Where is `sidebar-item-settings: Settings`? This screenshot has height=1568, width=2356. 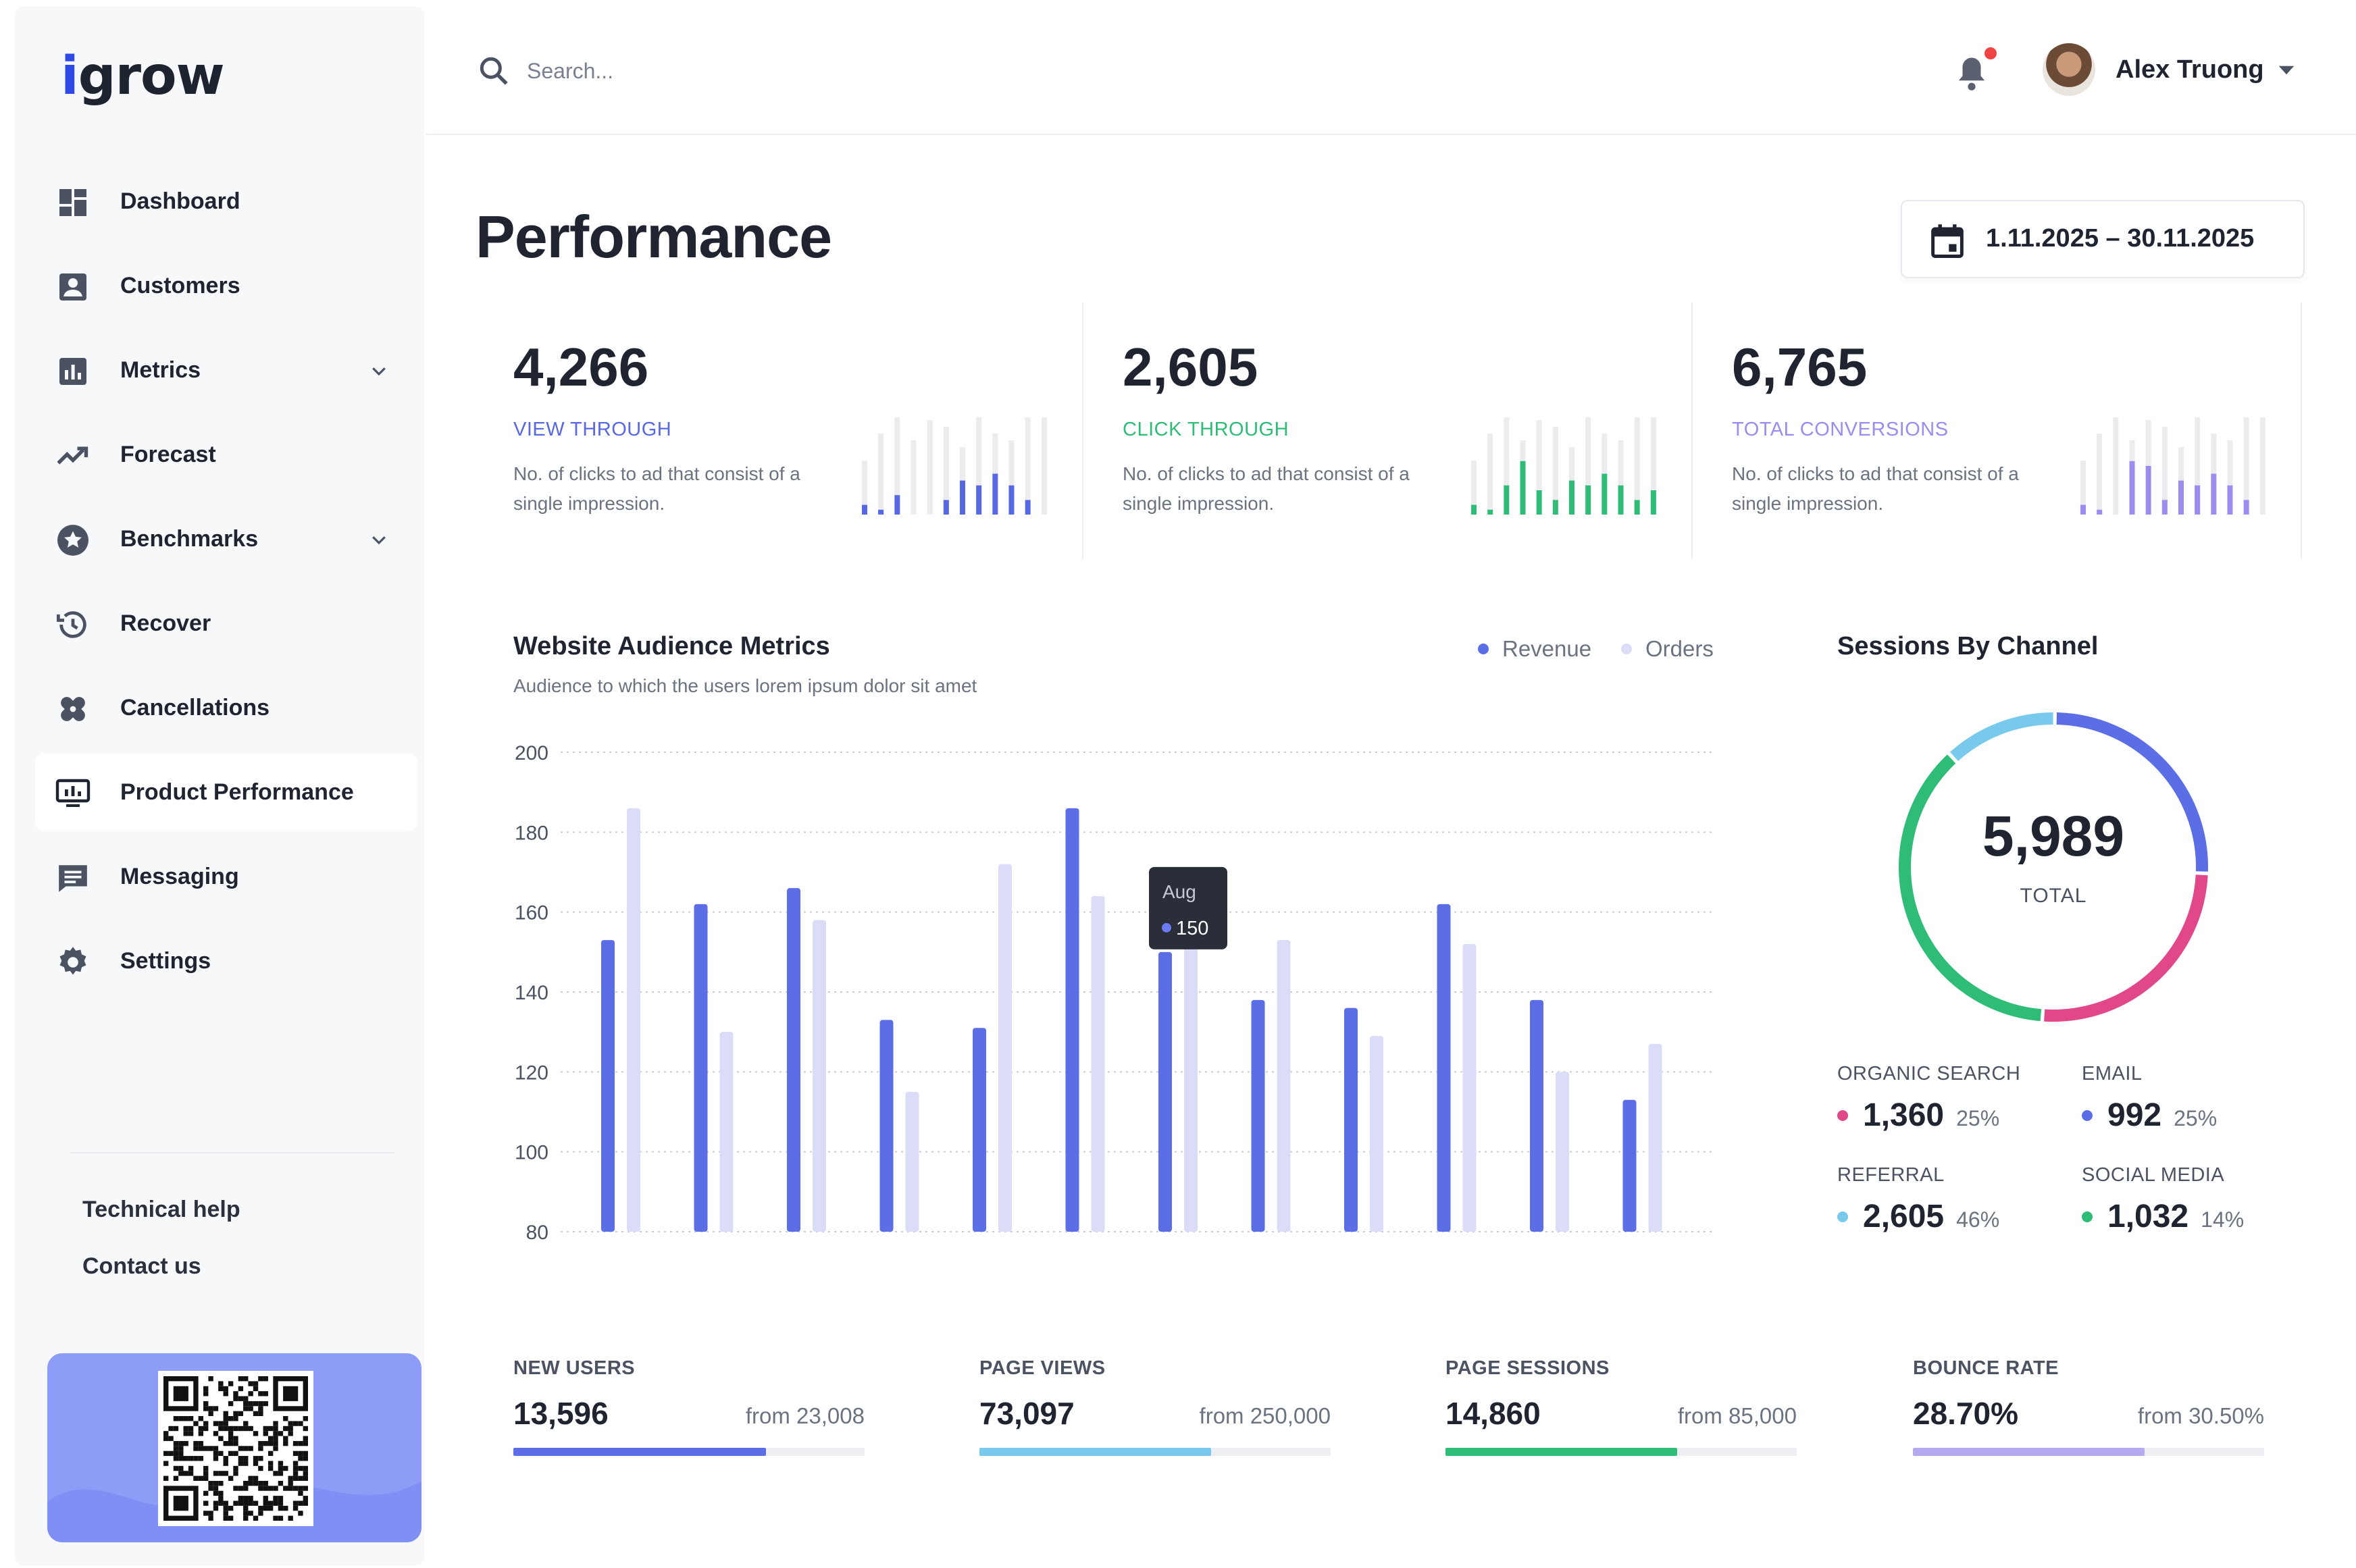
sidebar-item-settings: Settings is located at coordinates (226, 961).